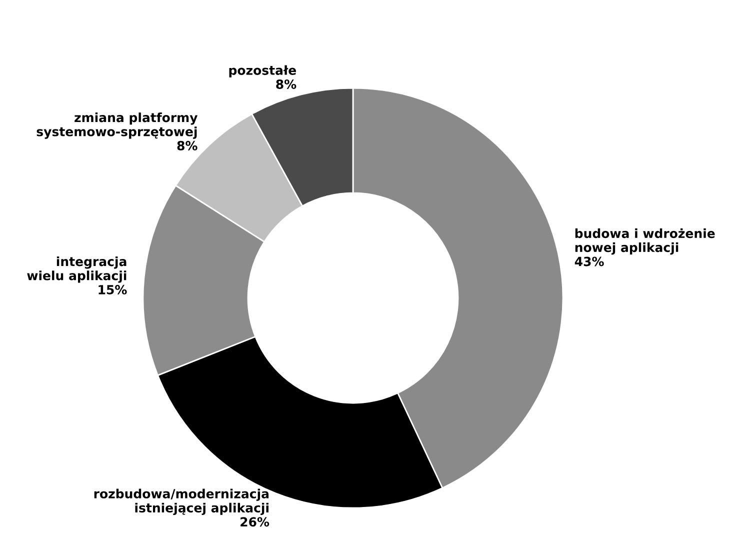 The width and height of the screenshot is (736, 537). I want to click on slice-label: zmiana platformy systemowo-sprzętowej, so click(117, 125).